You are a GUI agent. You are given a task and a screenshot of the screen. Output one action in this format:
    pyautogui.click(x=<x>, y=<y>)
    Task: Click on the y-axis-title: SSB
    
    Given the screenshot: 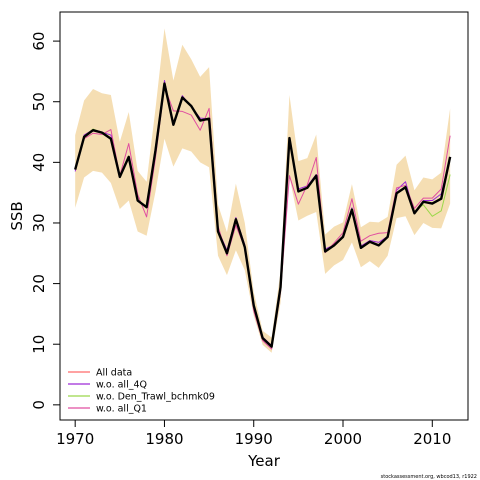 What is the action you would take?
    pyautogui.click(x=17, y=215)
    